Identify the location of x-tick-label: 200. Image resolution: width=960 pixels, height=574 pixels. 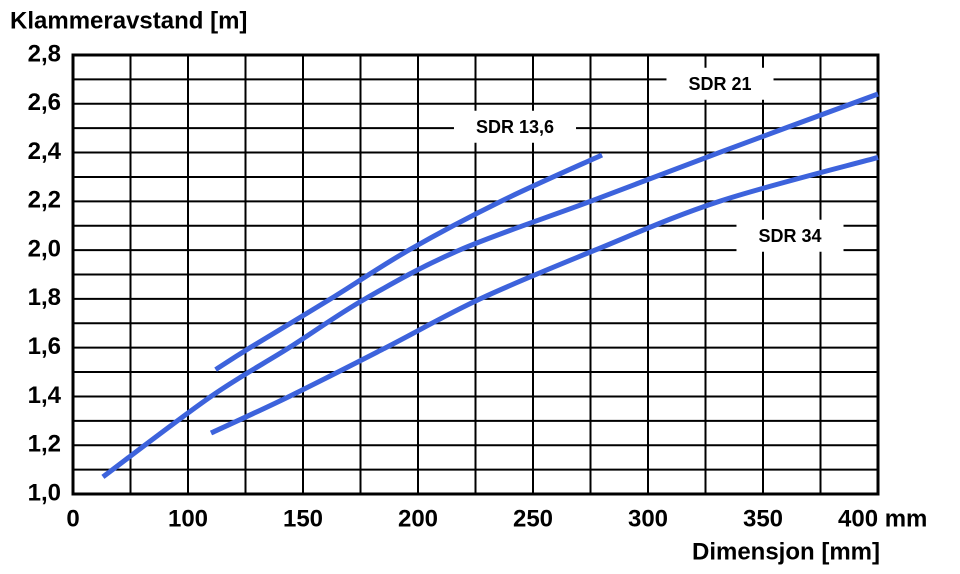
(418, 518).